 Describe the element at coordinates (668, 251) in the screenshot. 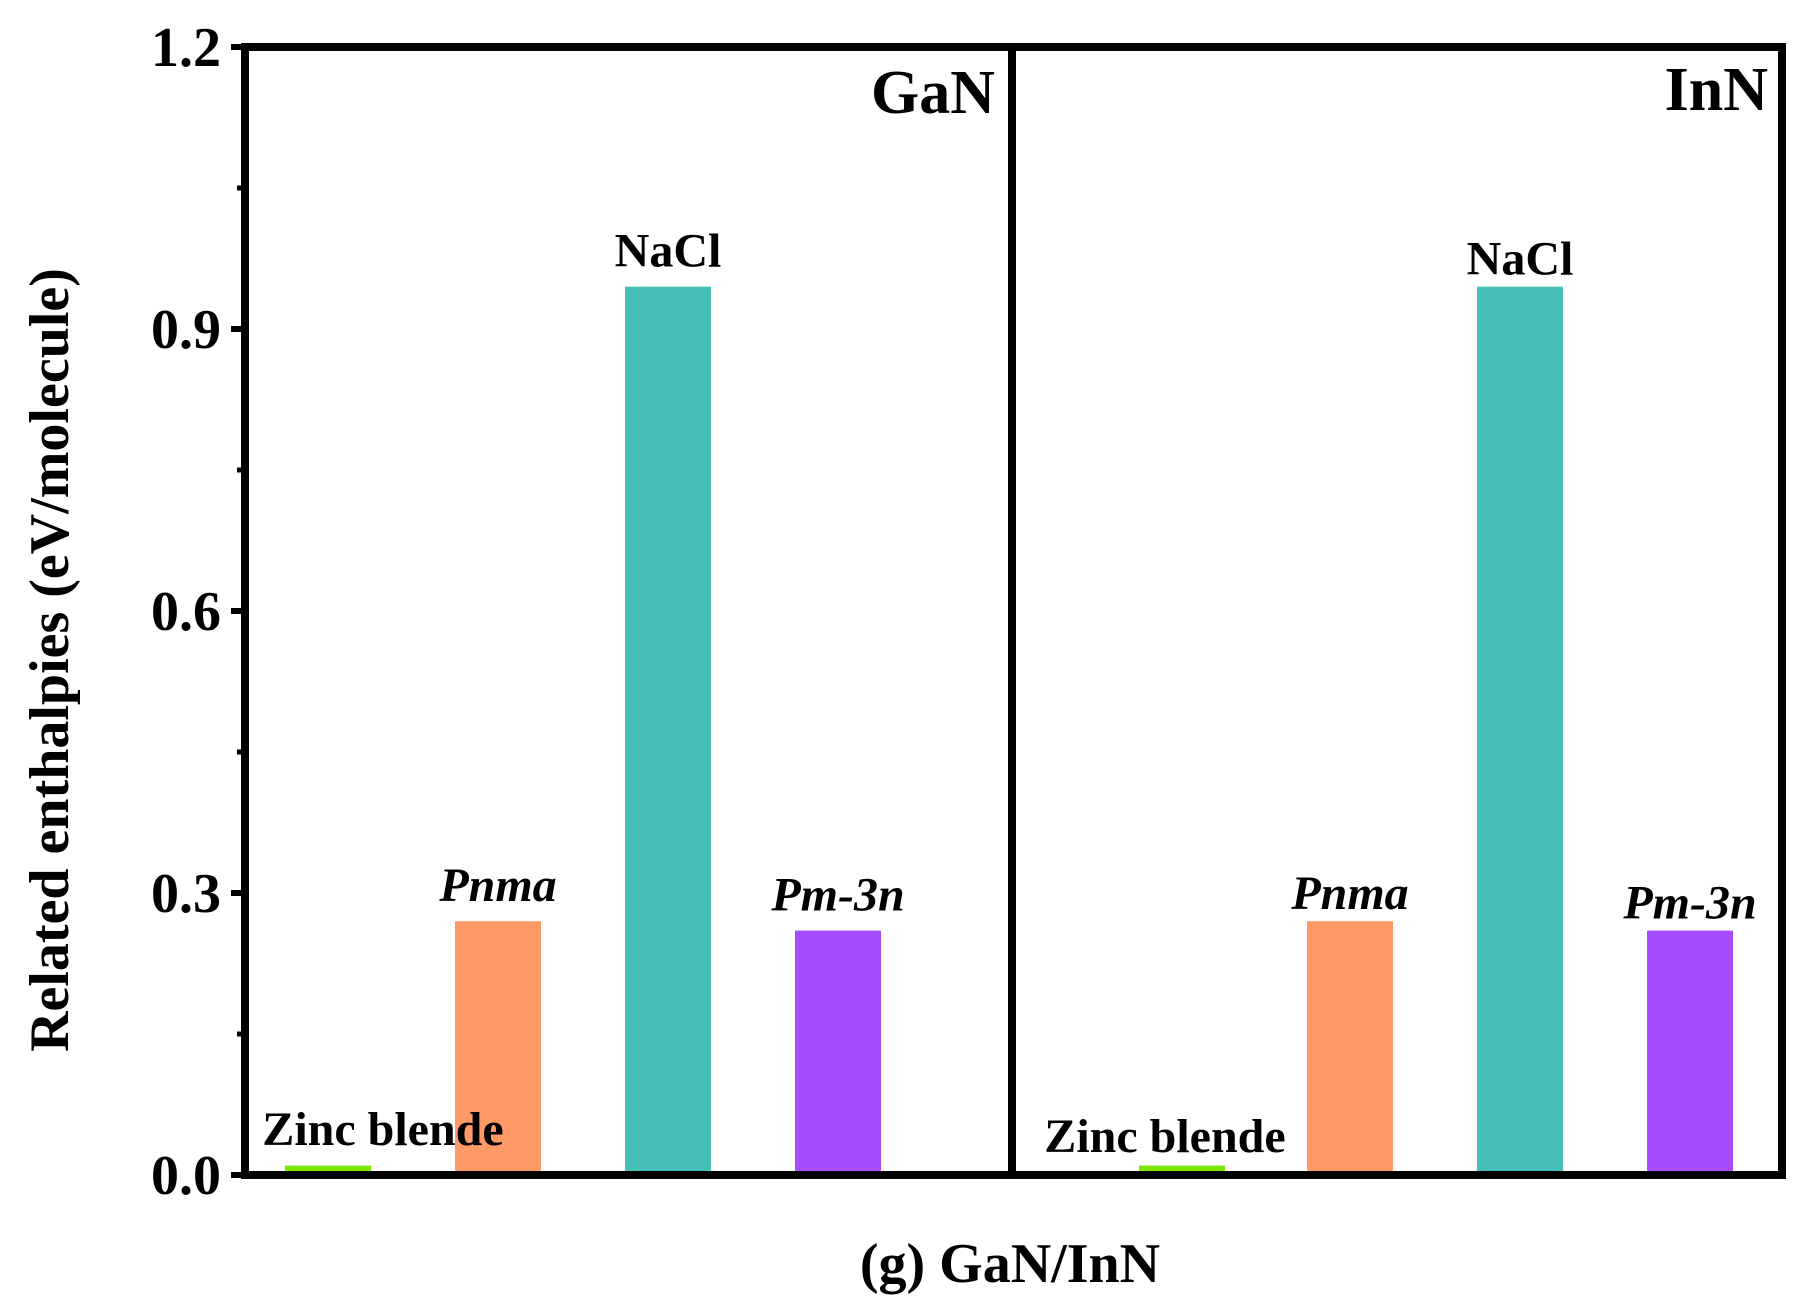

I see `bar-label-gan-nacl: NaCl` at that location.